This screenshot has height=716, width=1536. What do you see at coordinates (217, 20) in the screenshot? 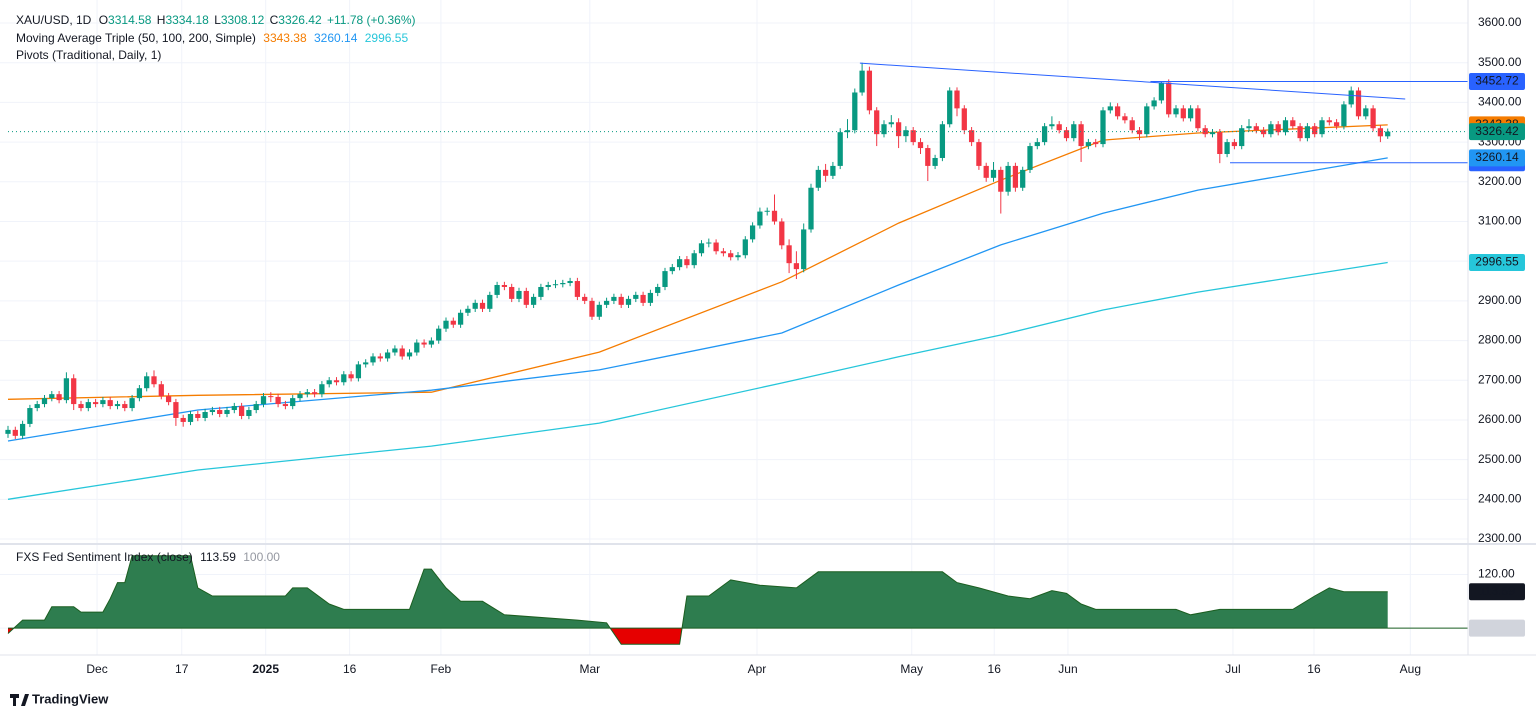
I see `ohlc-label: L` at bounding box center [217, 20].